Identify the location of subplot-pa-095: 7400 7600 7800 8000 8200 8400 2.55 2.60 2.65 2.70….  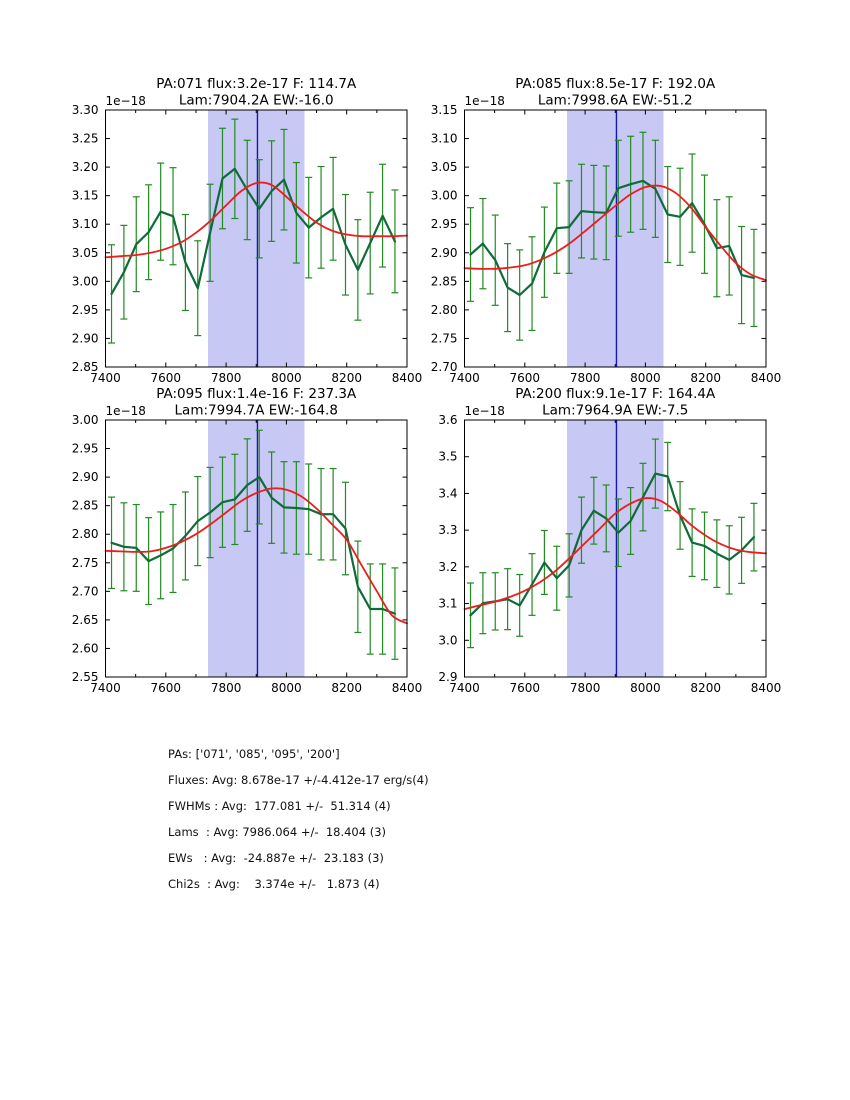
(247, 540).